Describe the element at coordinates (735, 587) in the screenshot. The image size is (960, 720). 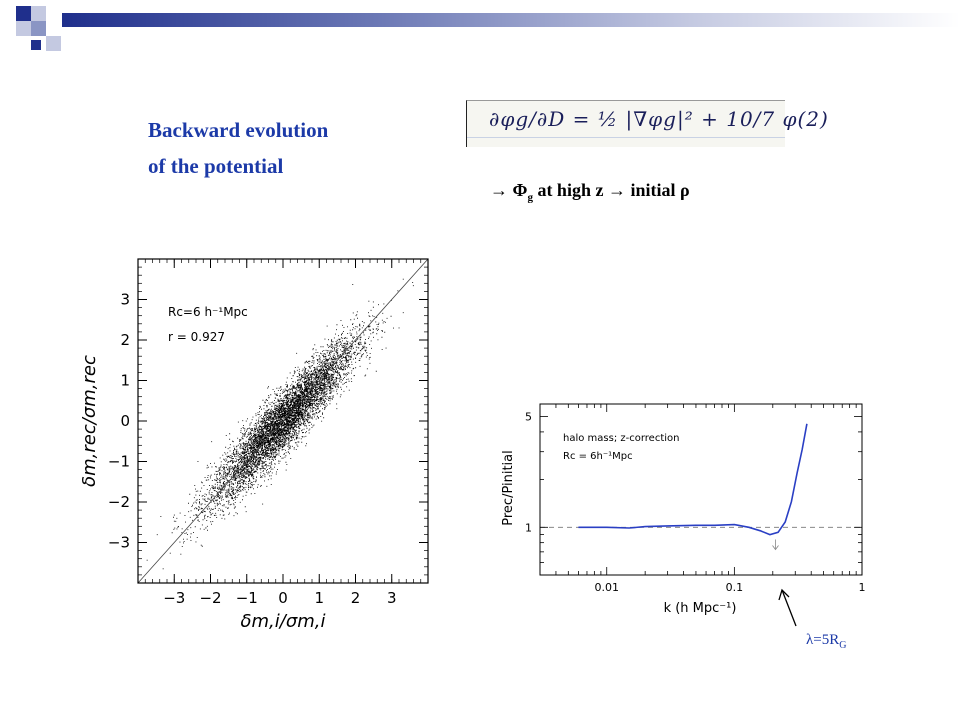
I see `ratio-x-tick-label: 0.1` at that location.